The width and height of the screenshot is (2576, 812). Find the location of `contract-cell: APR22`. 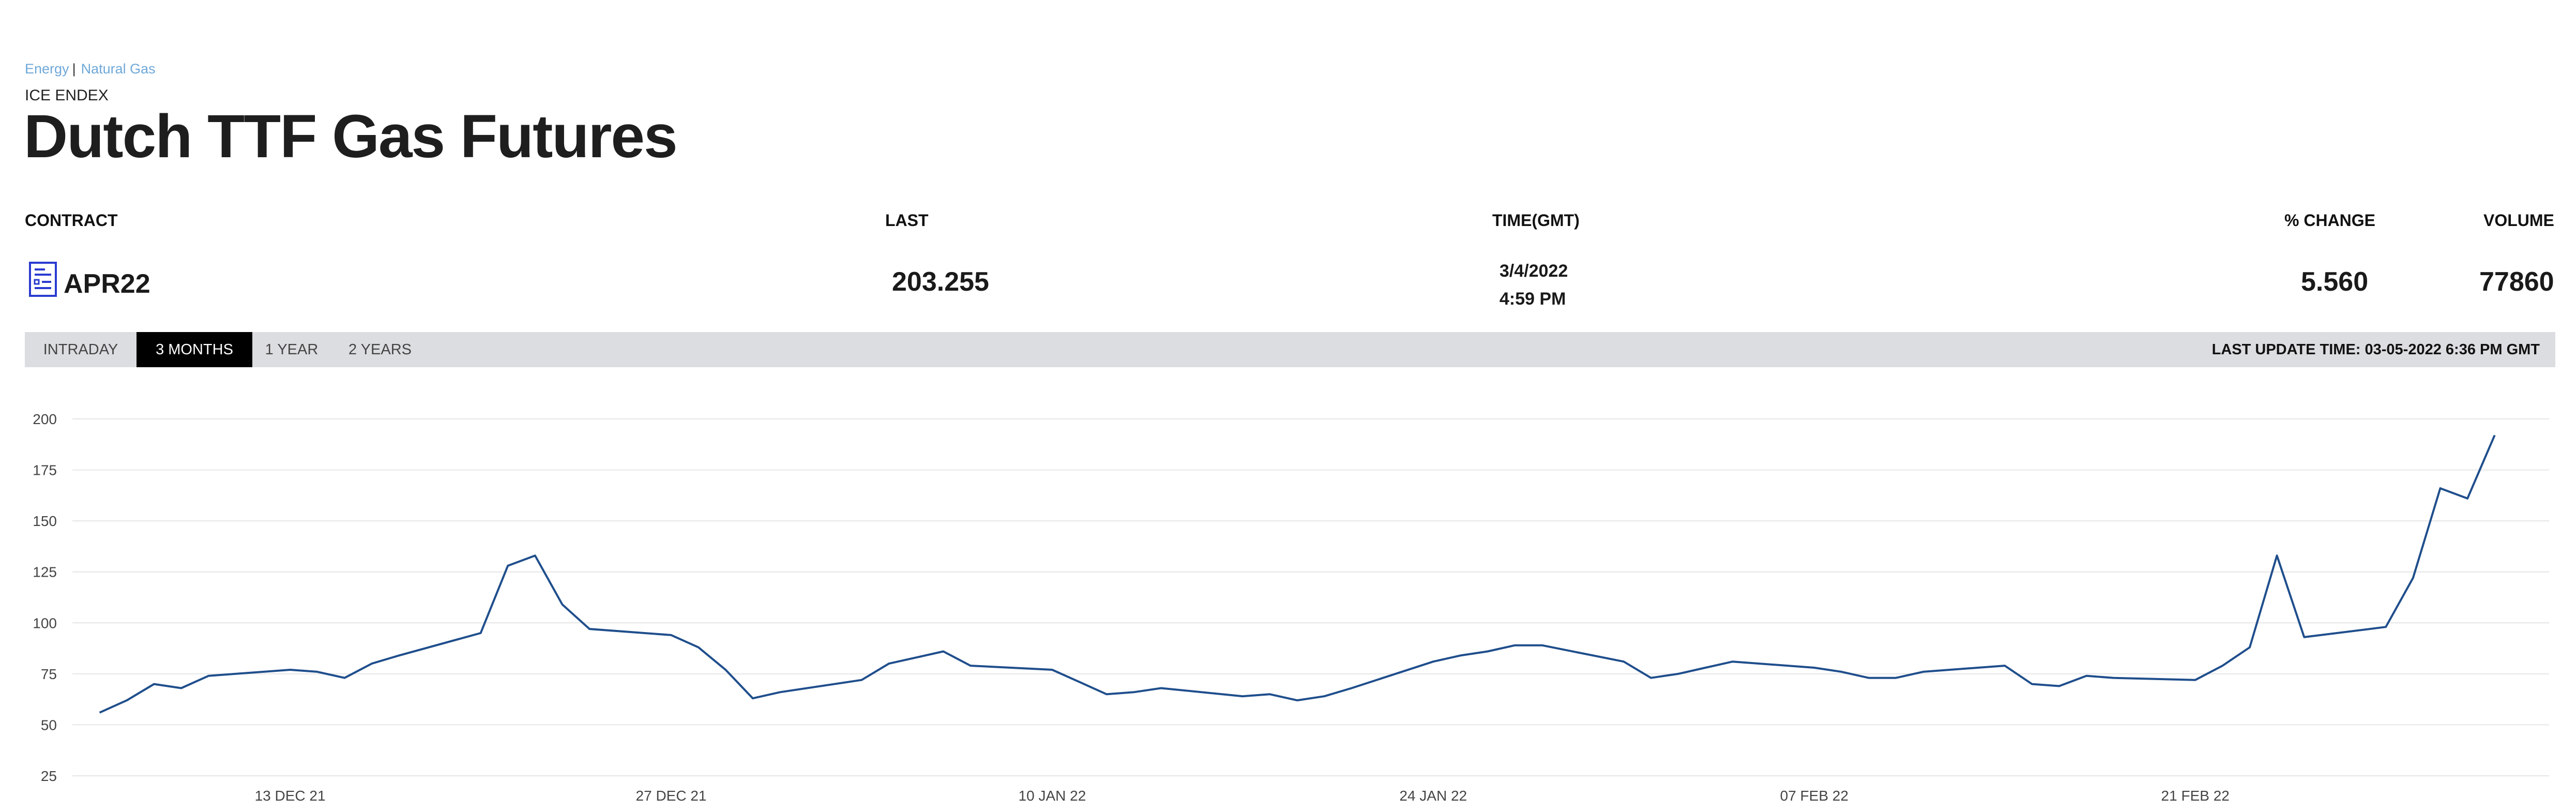

contract-cell: APR22 is located at coordinates (89, 279).